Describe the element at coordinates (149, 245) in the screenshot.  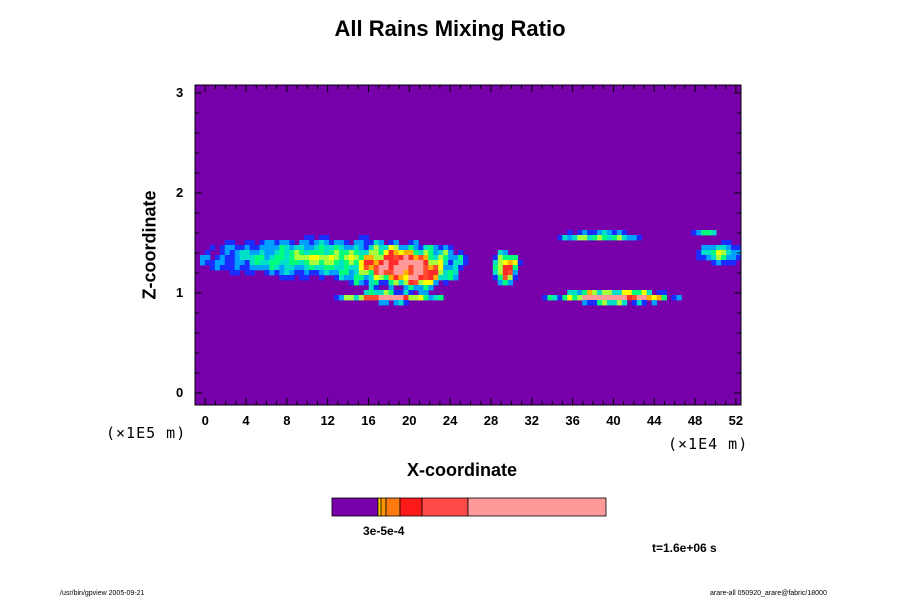
I see `y-axis-label: Z-coordinate` at that location.